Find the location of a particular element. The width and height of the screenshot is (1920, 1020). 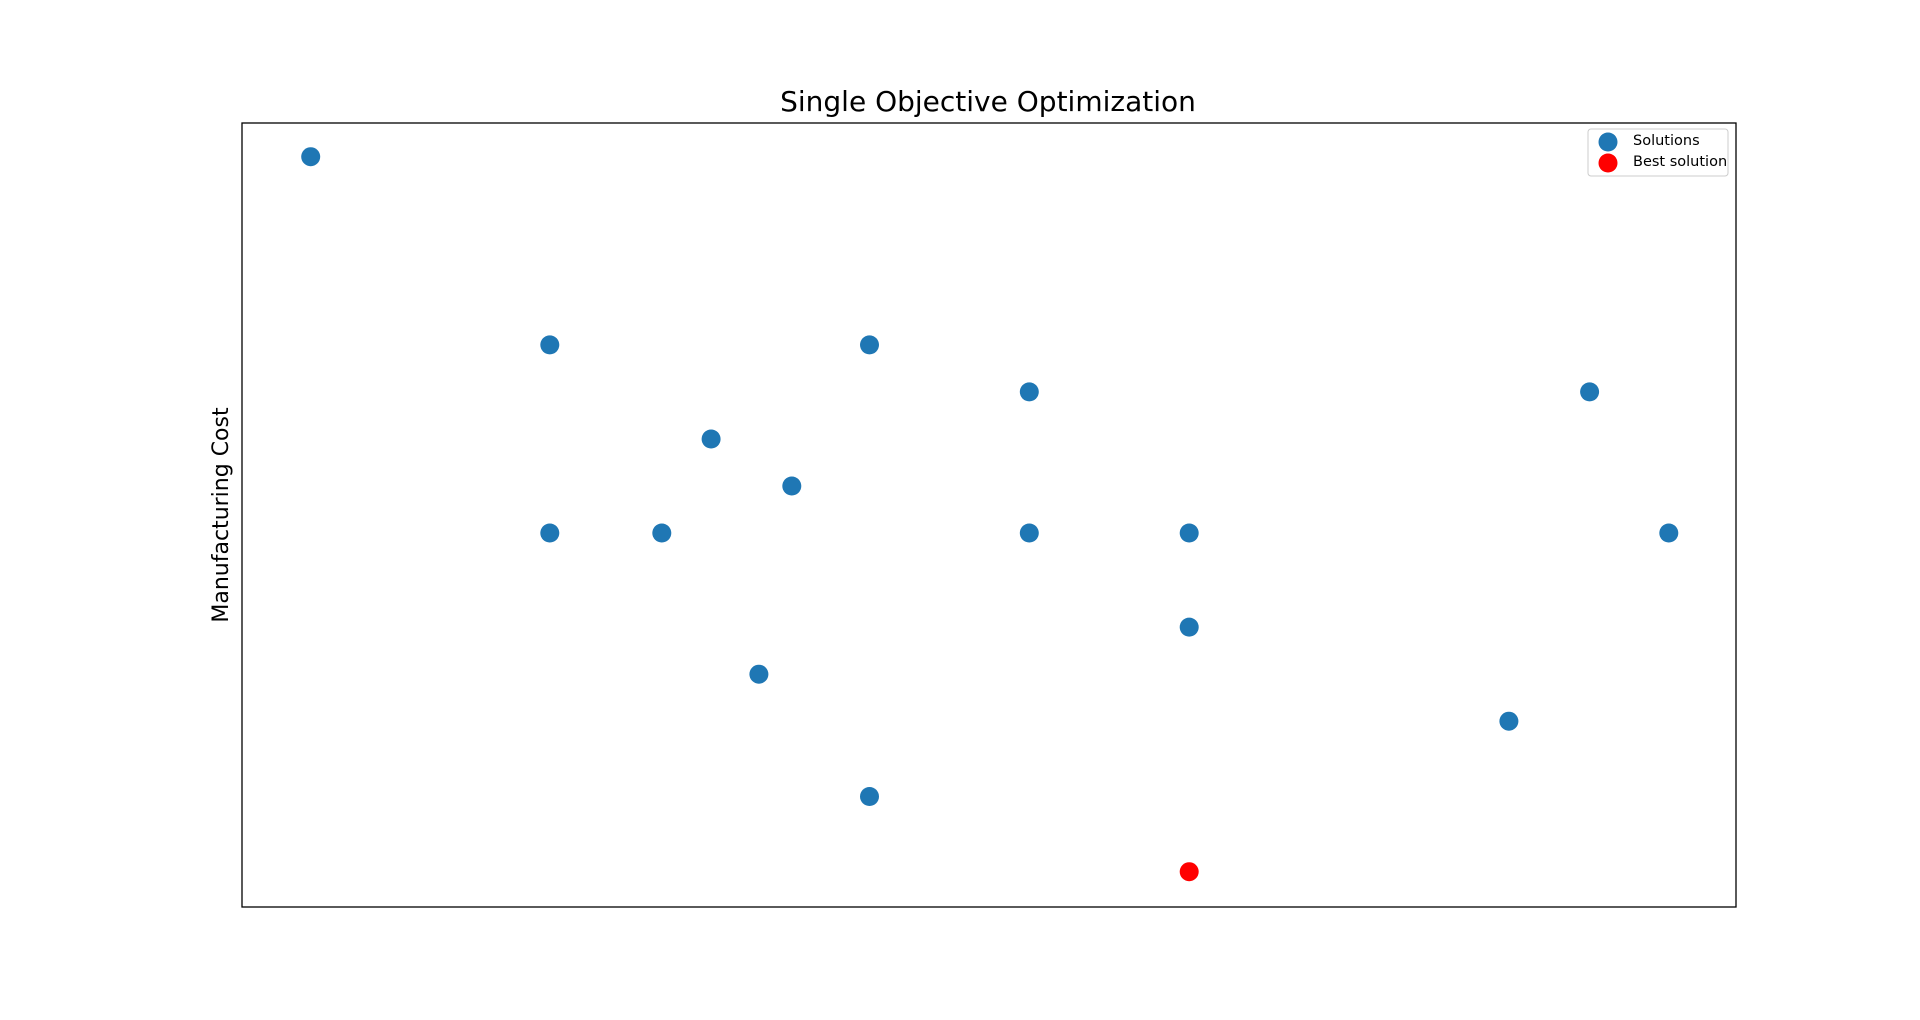

legend-box is located at coordinates (1658, 152).